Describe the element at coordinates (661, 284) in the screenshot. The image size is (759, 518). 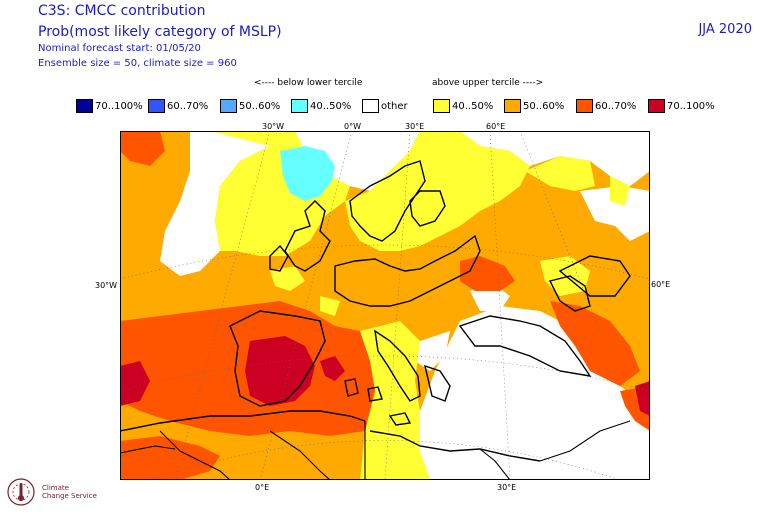
I see `lon-label-right: 60°E` at that location.